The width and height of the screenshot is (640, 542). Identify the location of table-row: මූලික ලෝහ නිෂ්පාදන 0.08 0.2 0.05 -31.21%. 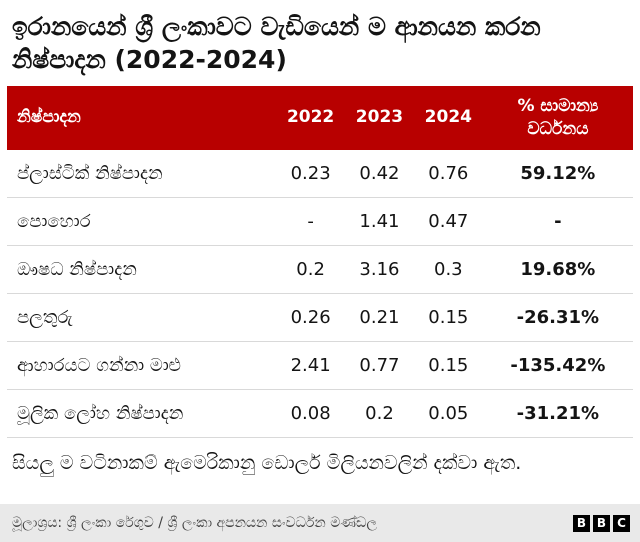
(320, 413).